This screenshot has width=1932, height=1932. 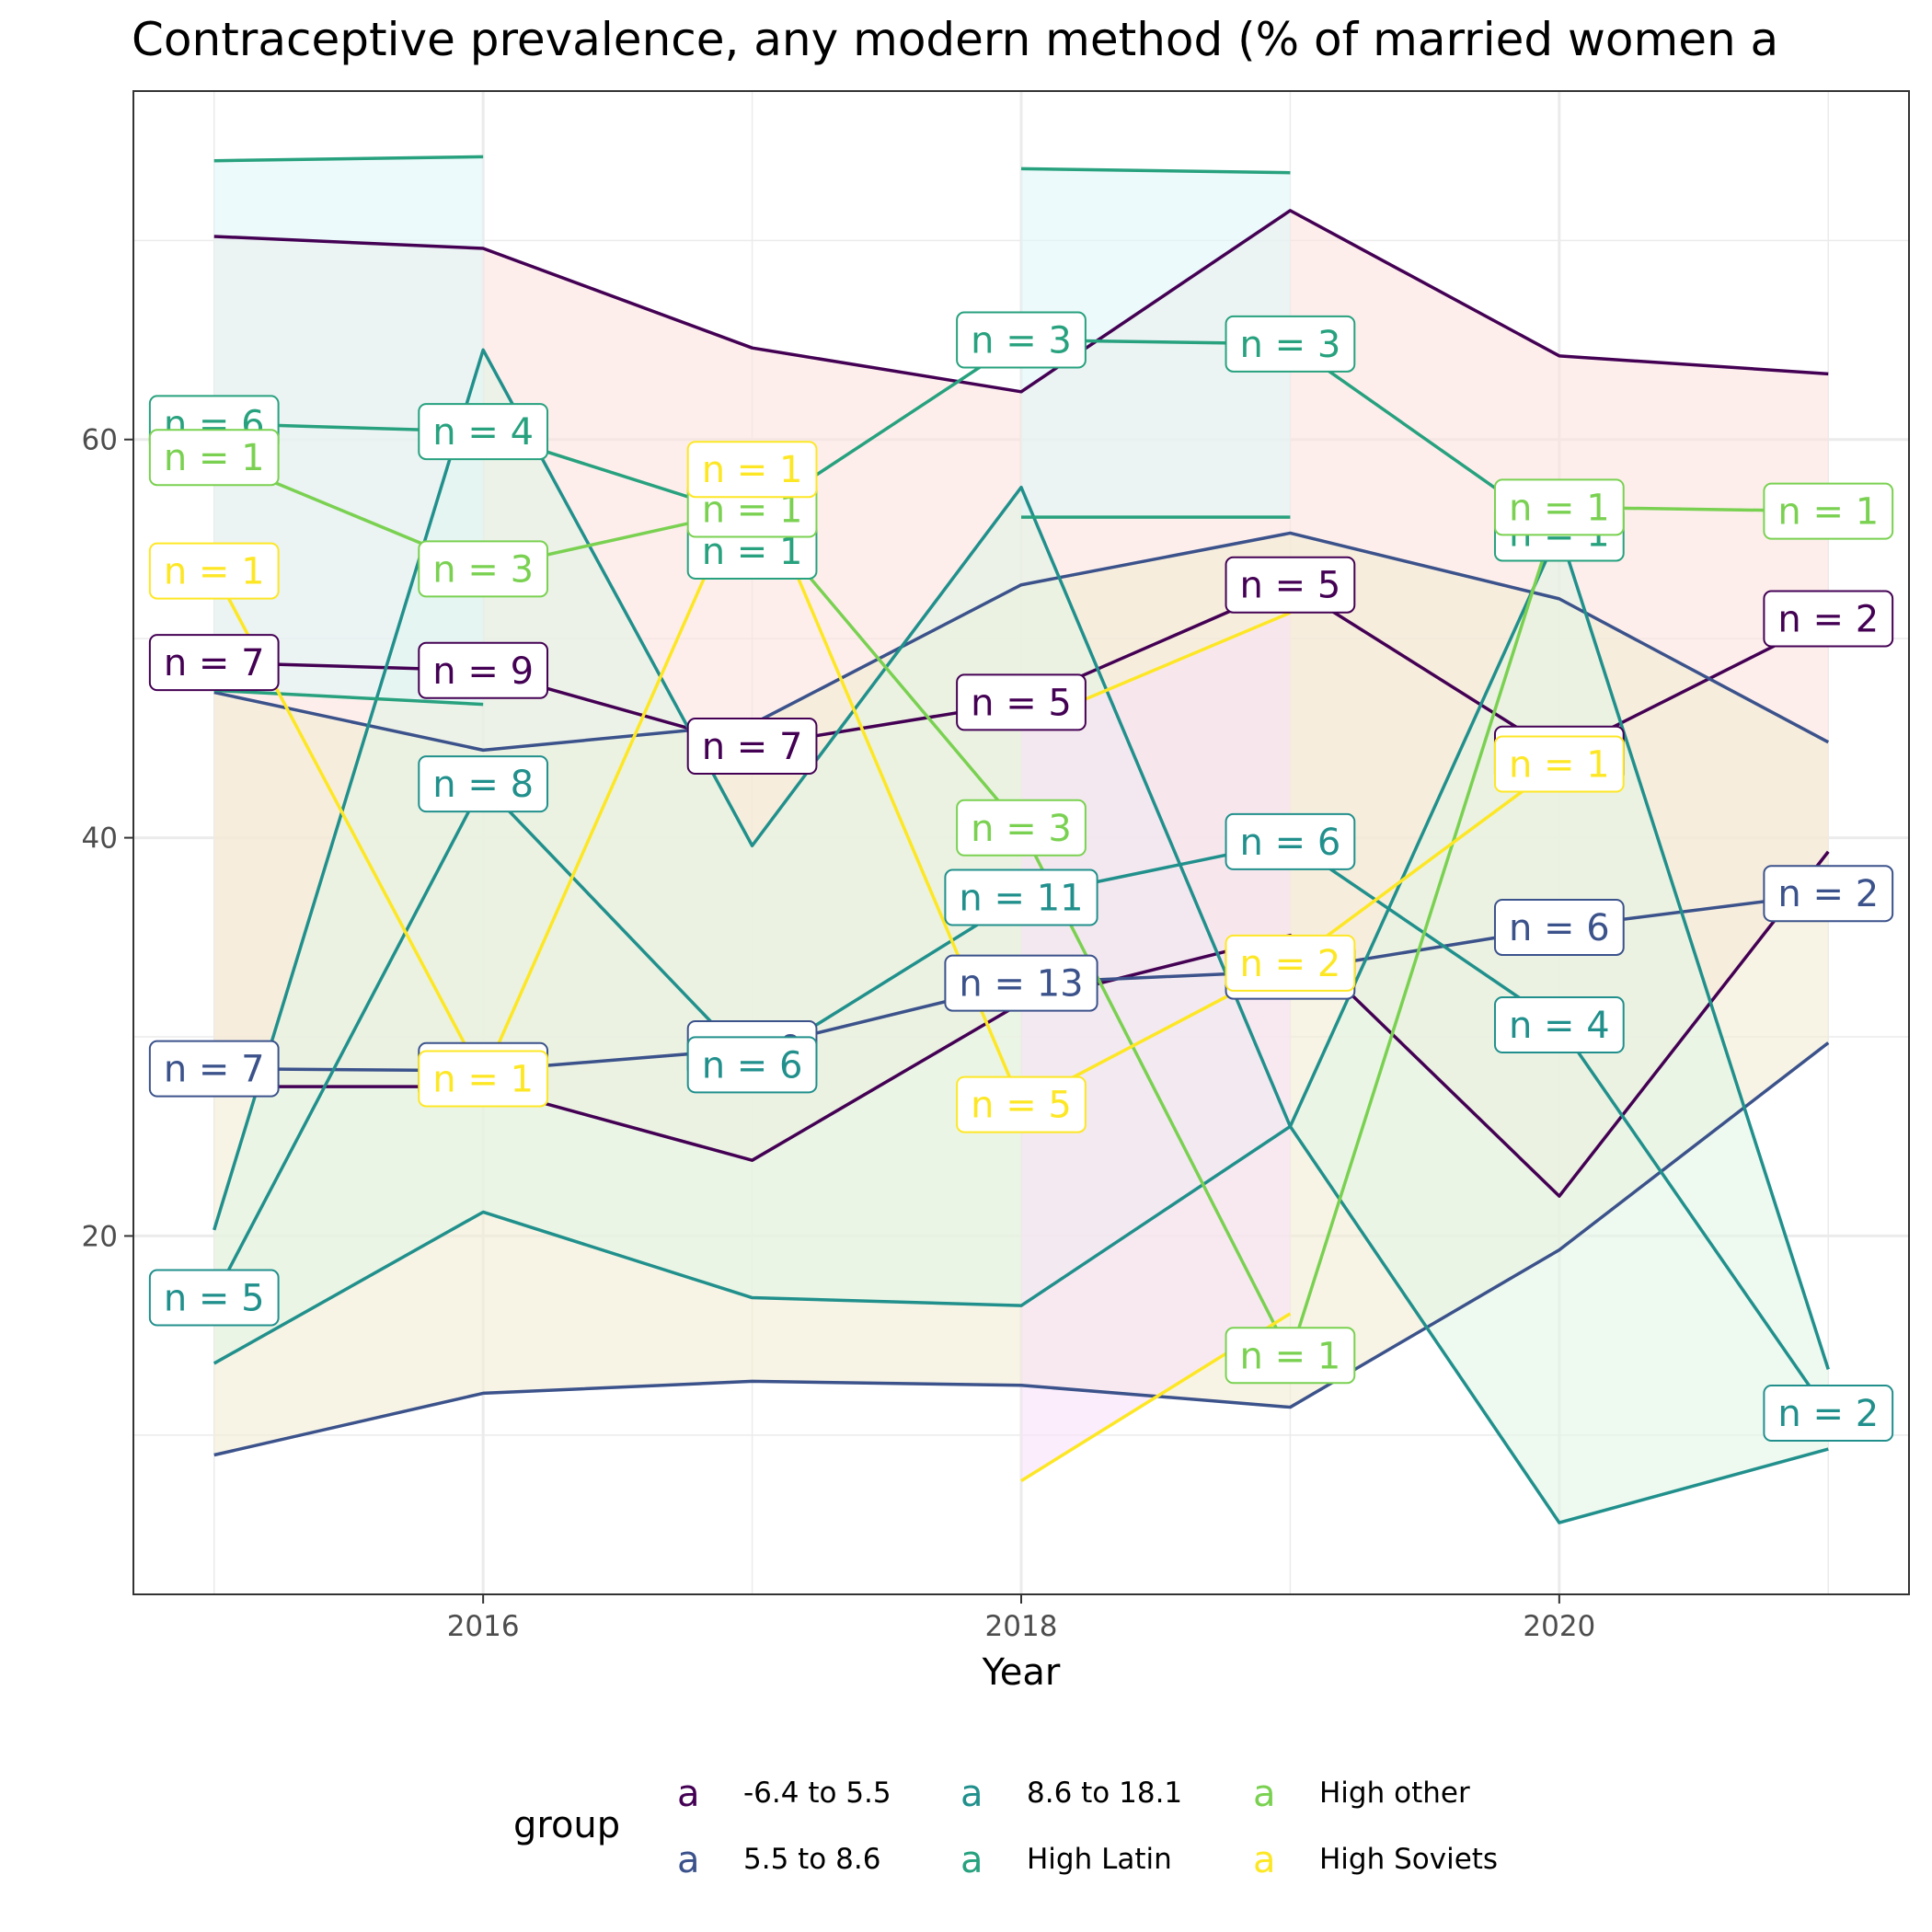 I want to click on count-label-high-other: n = 3, so click(x=1021, y=828).